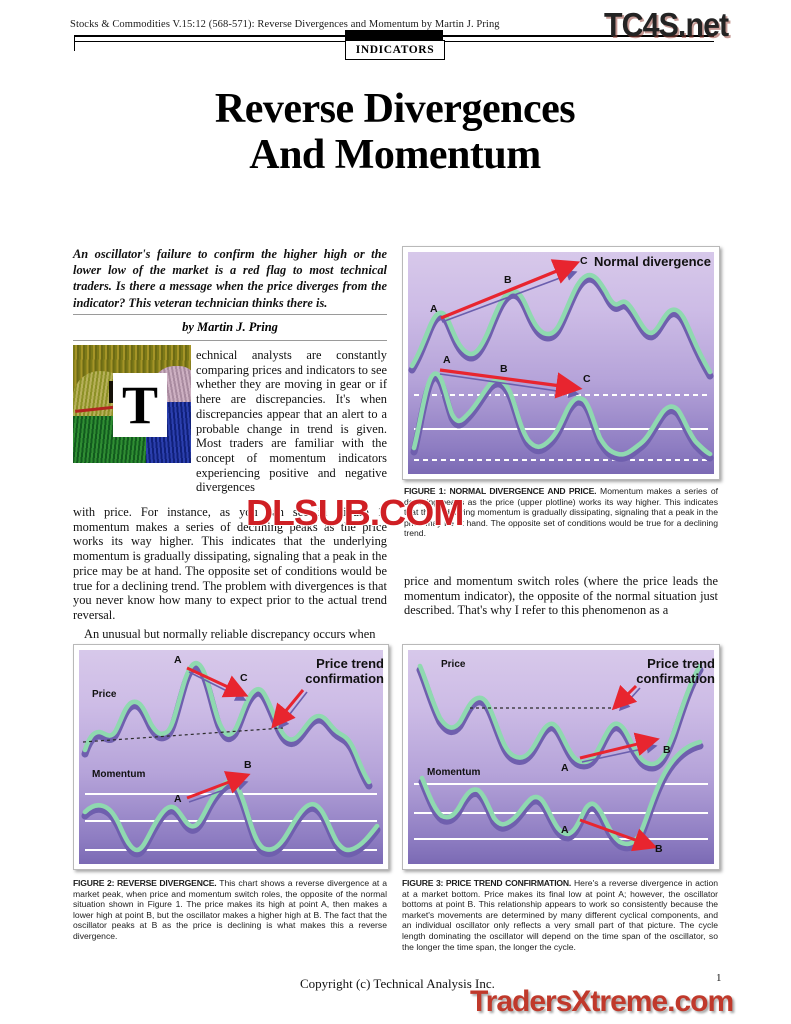 The height and width of the screenshot is (1024, 791). I want to click on figure-2-pane-label-price: Price, so click(104, 694).